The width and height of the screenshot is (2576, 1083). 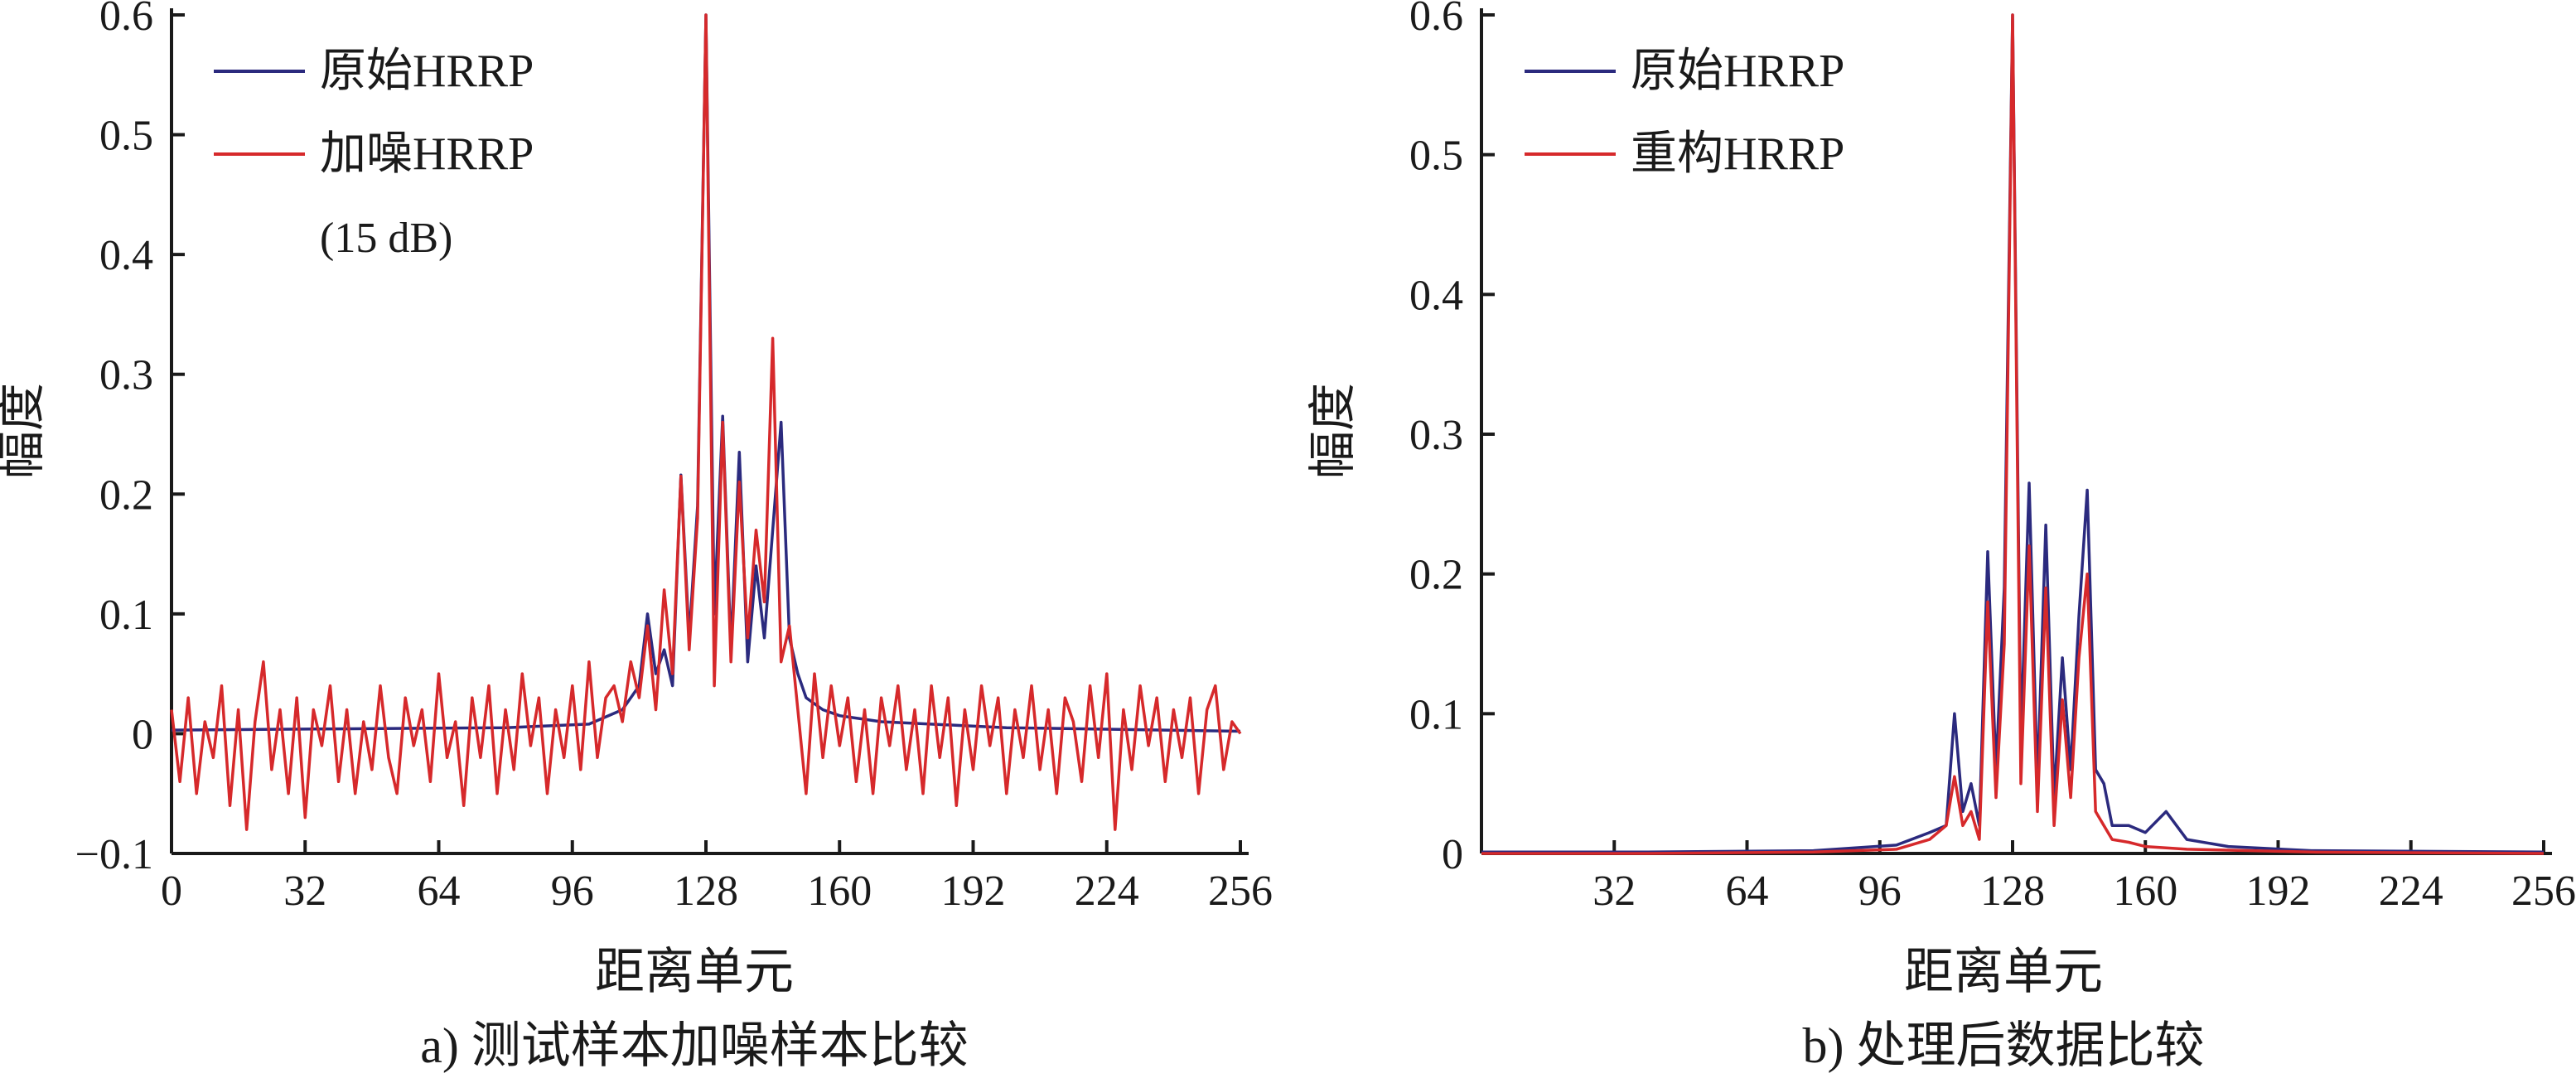 I want to click on chart-caption: a) 测试样本加噪样本比较, so click(x=694, y=1045).